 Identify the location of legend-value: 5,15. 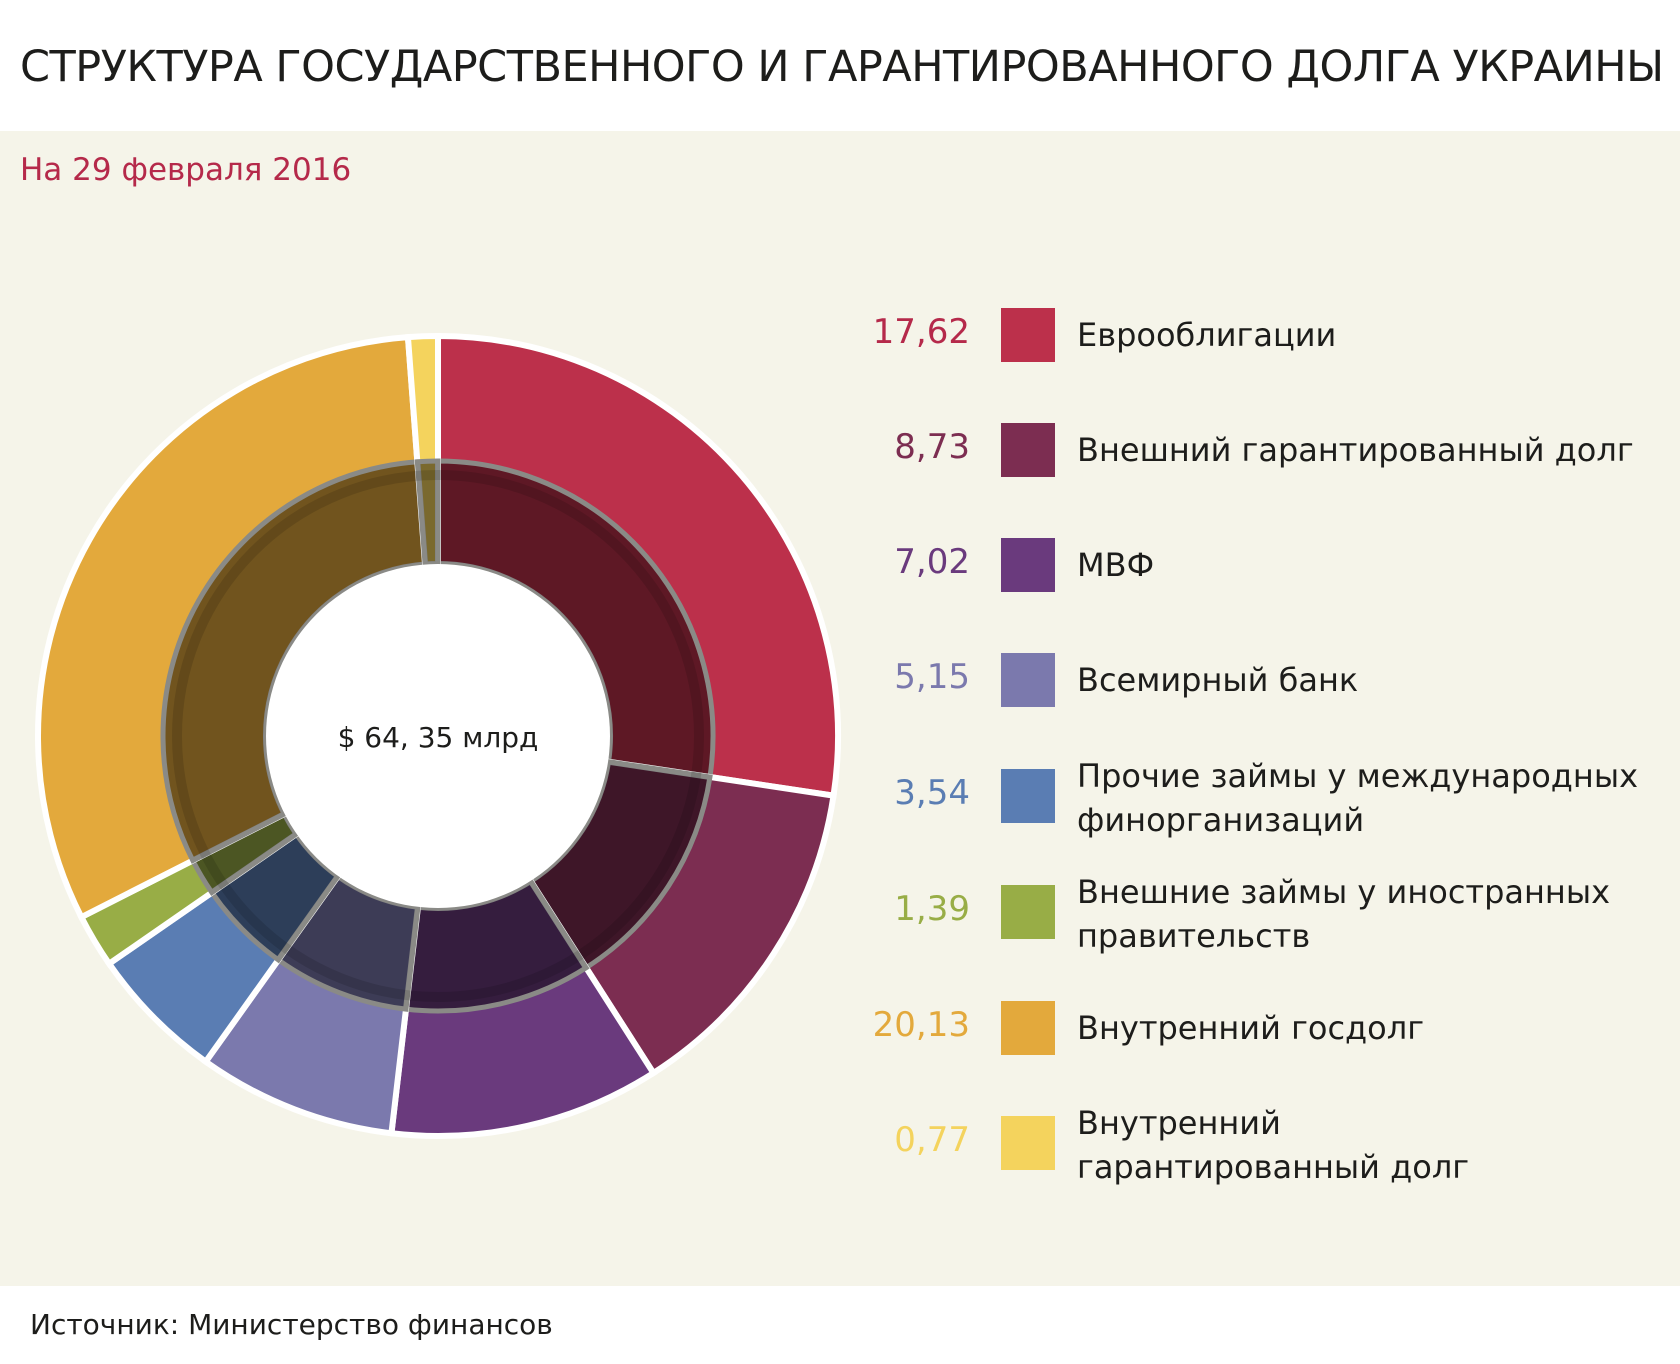
(932, 677).